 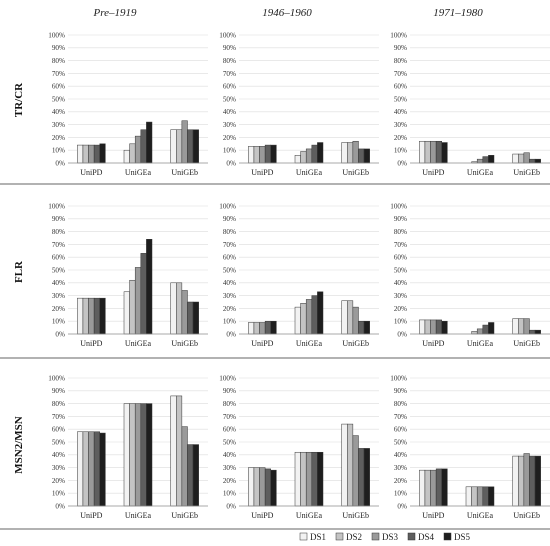 I want to click on legend-item-ds5: DS5, so click(x=457, y=537).